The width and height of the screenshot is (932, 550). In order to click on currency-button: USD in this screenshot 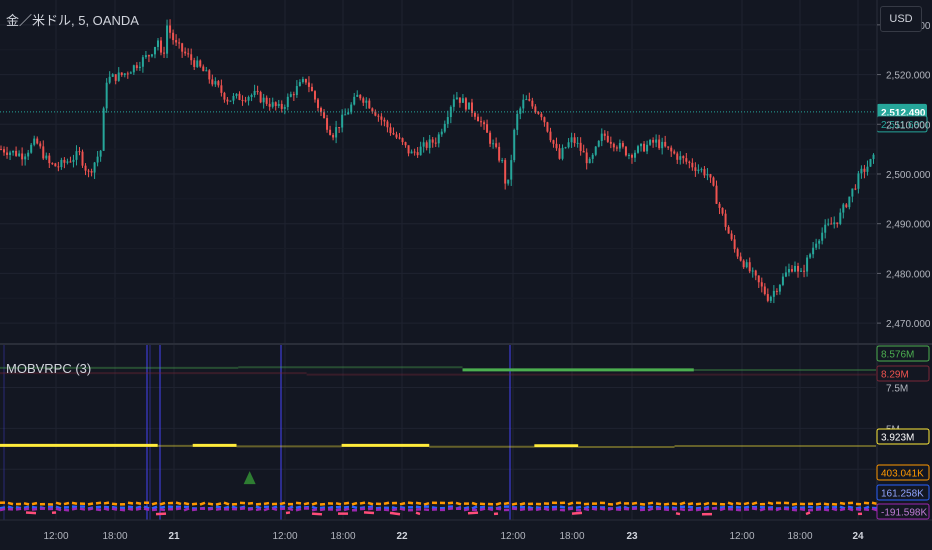, I will do `click(901, 19)`.